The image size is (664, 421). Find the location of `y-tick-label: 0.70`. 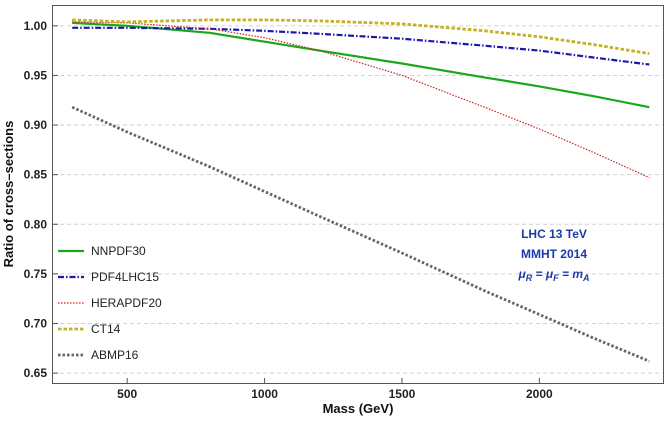

y-tick-label: 0.70 is located at coordinates (36, 323).